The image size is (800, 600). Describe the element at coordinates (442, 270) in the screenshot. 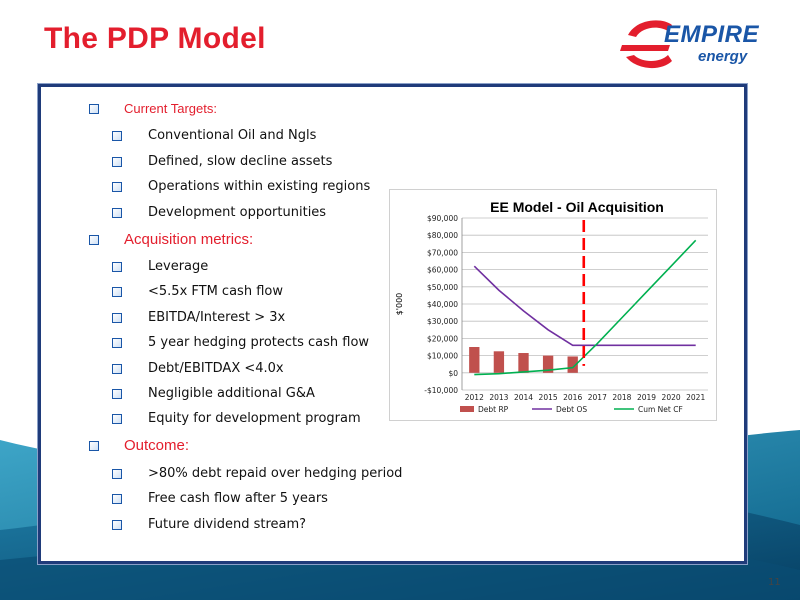

I see `y-tick-label: $60,000` at that location.